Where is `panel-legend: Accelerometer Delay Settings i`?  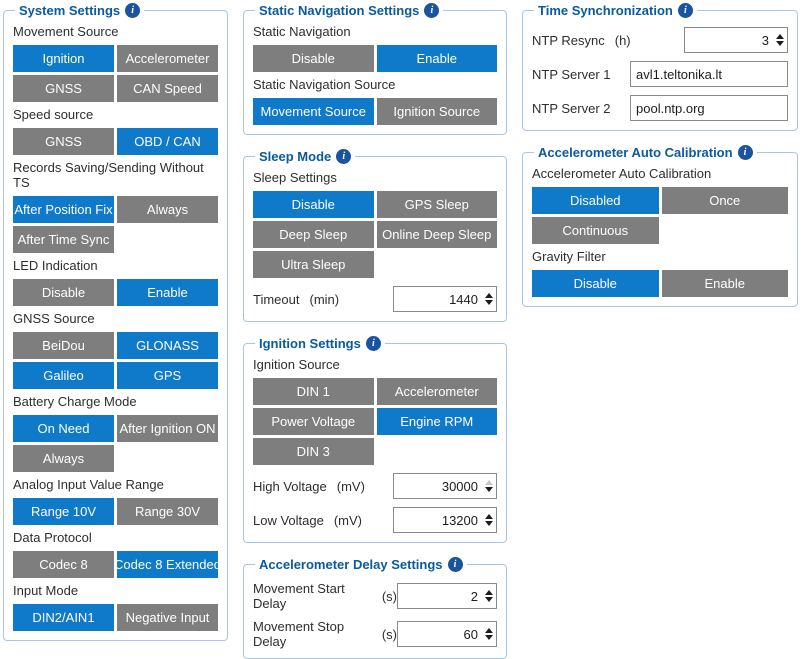
panel-legend: Accelerometer Delay Settings i is located at coordinates (361, 564).